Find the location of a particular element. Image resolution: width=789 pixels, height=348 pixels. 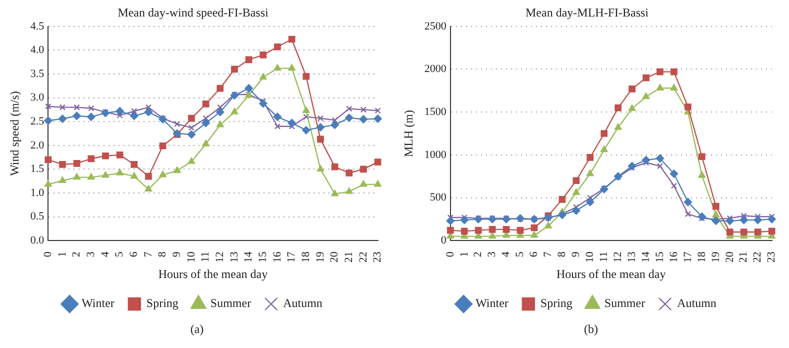

y-tick-label: 1500 is located at coordinates (435, 112).